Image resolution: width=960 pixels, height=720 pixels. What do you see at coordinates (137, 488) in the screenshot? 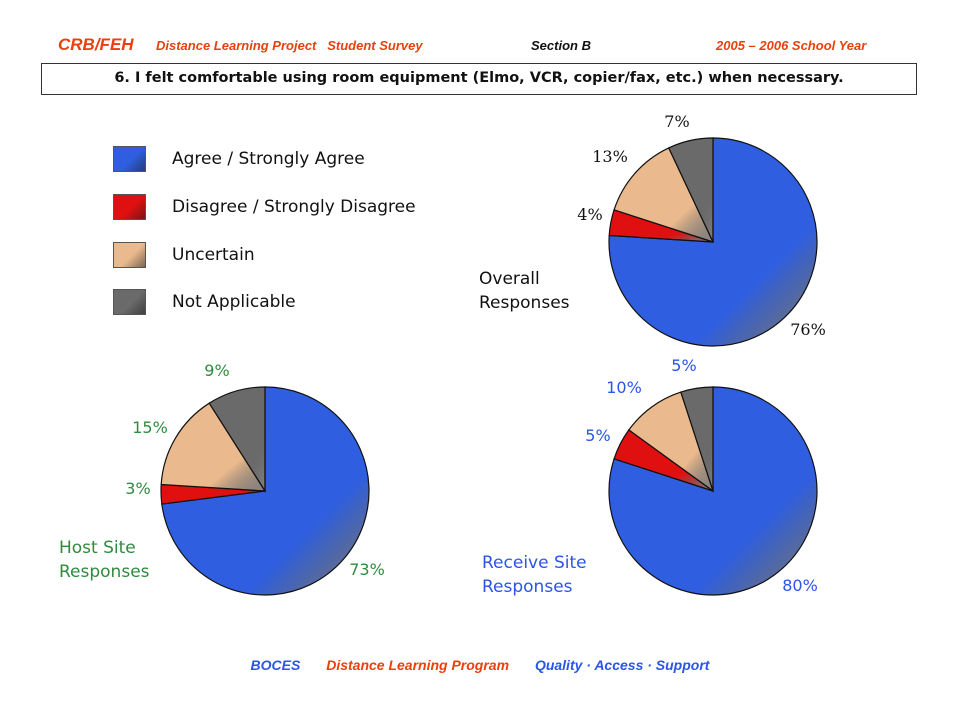
I see `pie-label-host-disagree: 3%` at bounding box center [137, 488].